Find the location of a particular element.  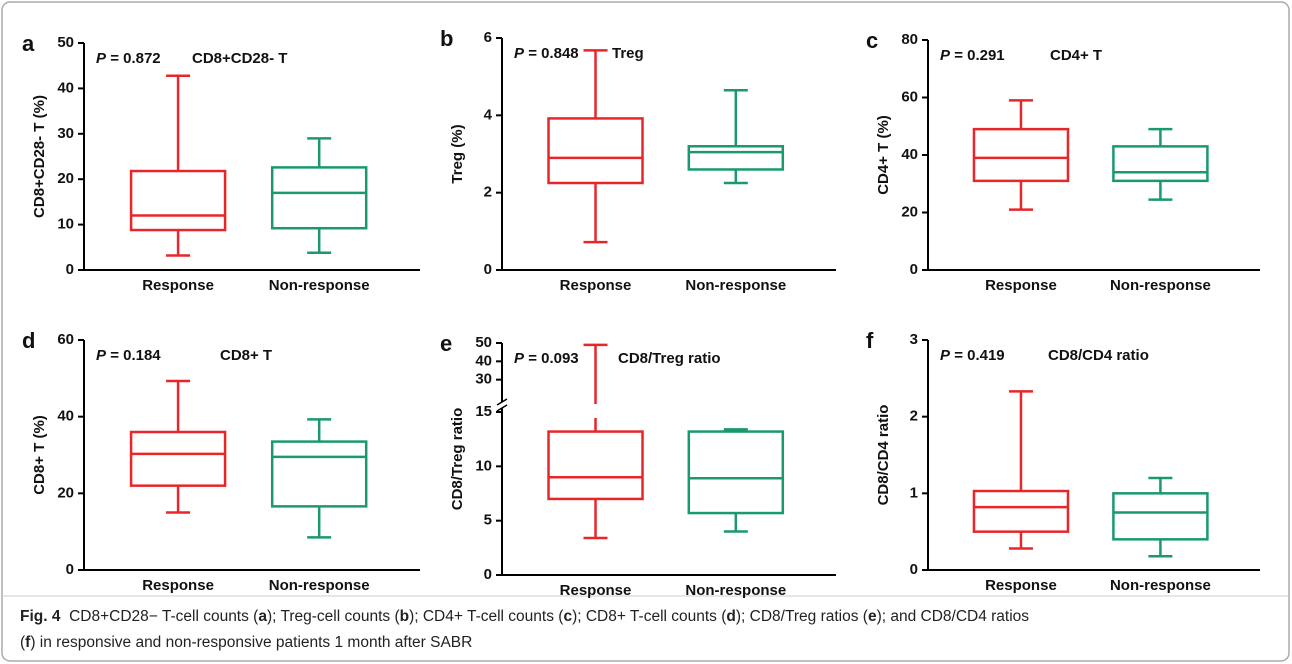

stat-annotation: P = 0.291 is located at coordinates (972, 55).